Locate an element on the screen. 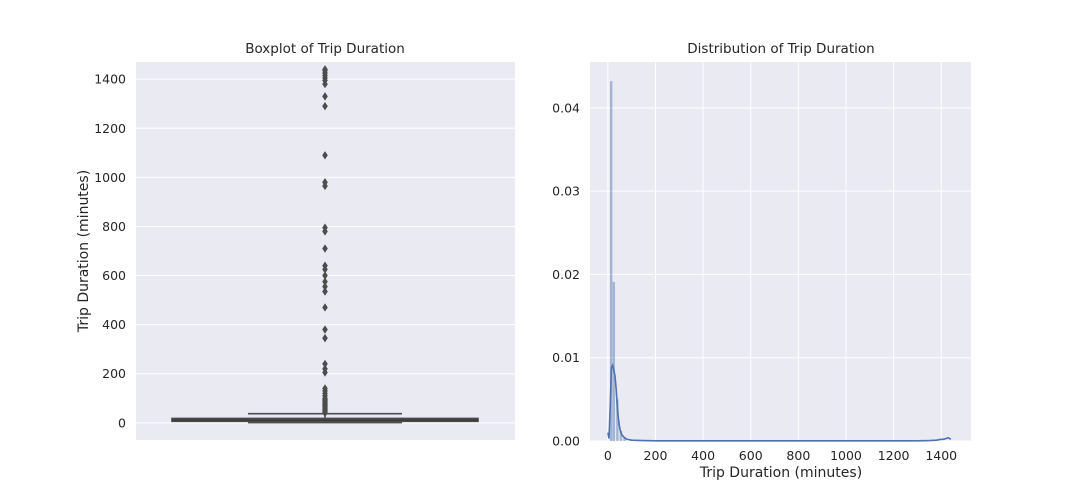  boxplot-y-tick-label: 1200 is located at coordinates (110, 128).